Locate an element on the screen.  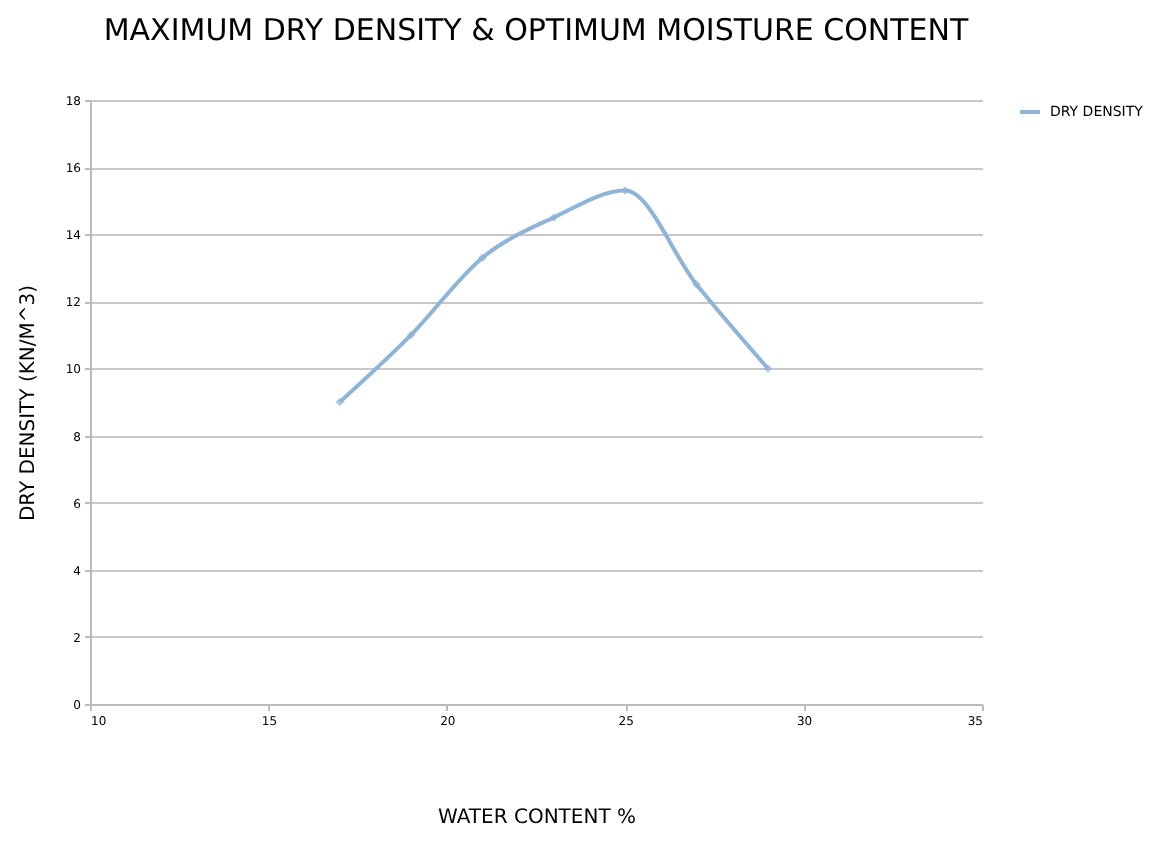
chart-title: MAXIMUM DRY DENSITY & OPTIMUM MOISTURE CONTENT is located at coordinates (536, 30).